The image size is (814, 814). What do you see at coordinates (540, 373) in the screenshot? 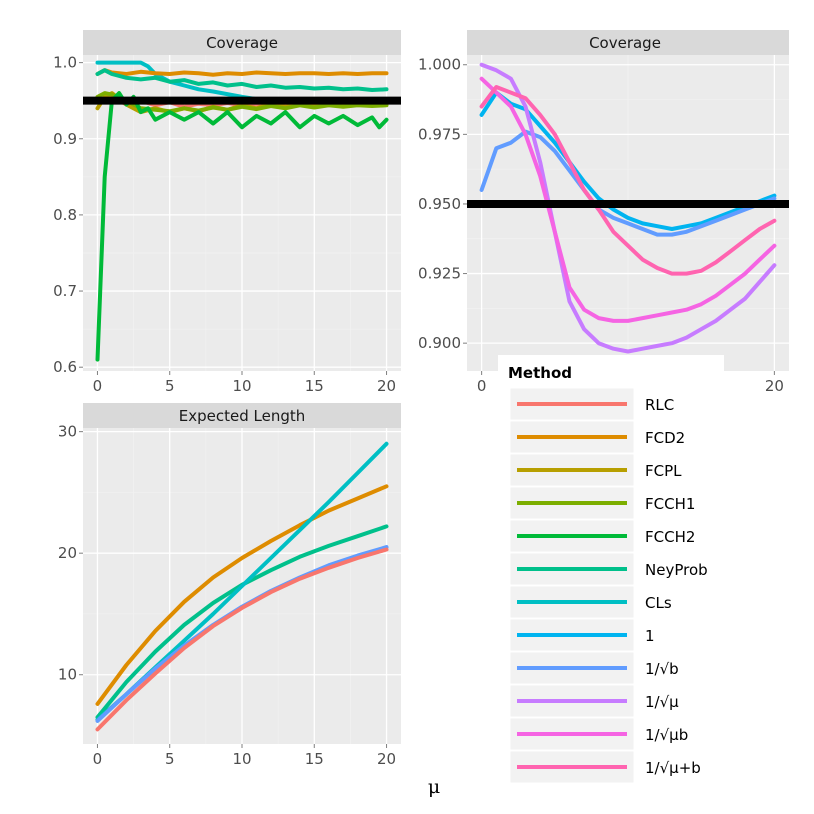
I see `legend-title: Method` at bounding box center [540, 373].